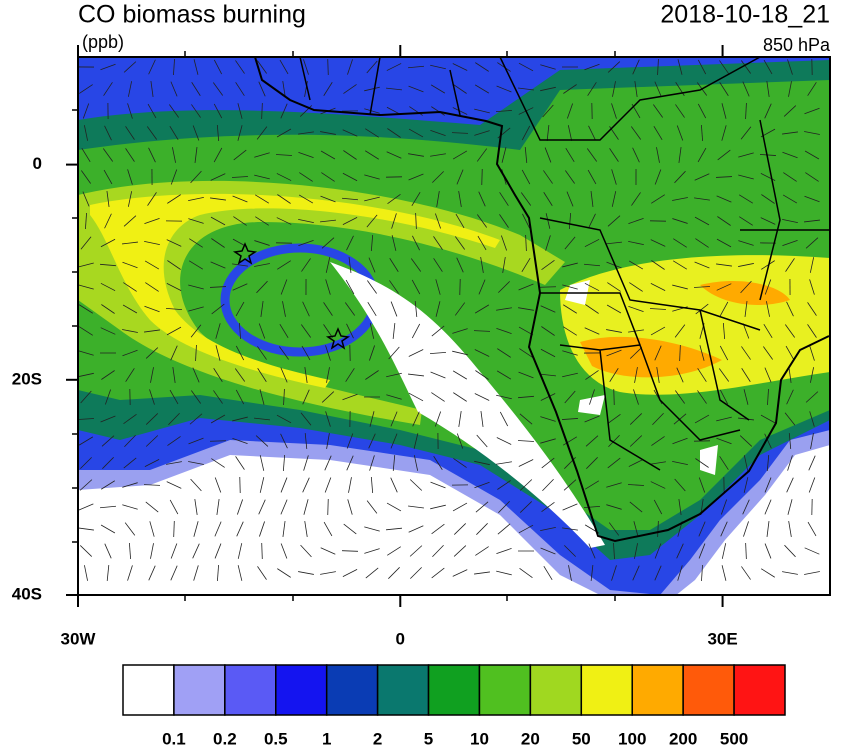 The height and width of the screenshot is (750, 850). Describe the element at coordinates (428, 738) in the screenshot. I see `colorbar-label: 5` at that location.